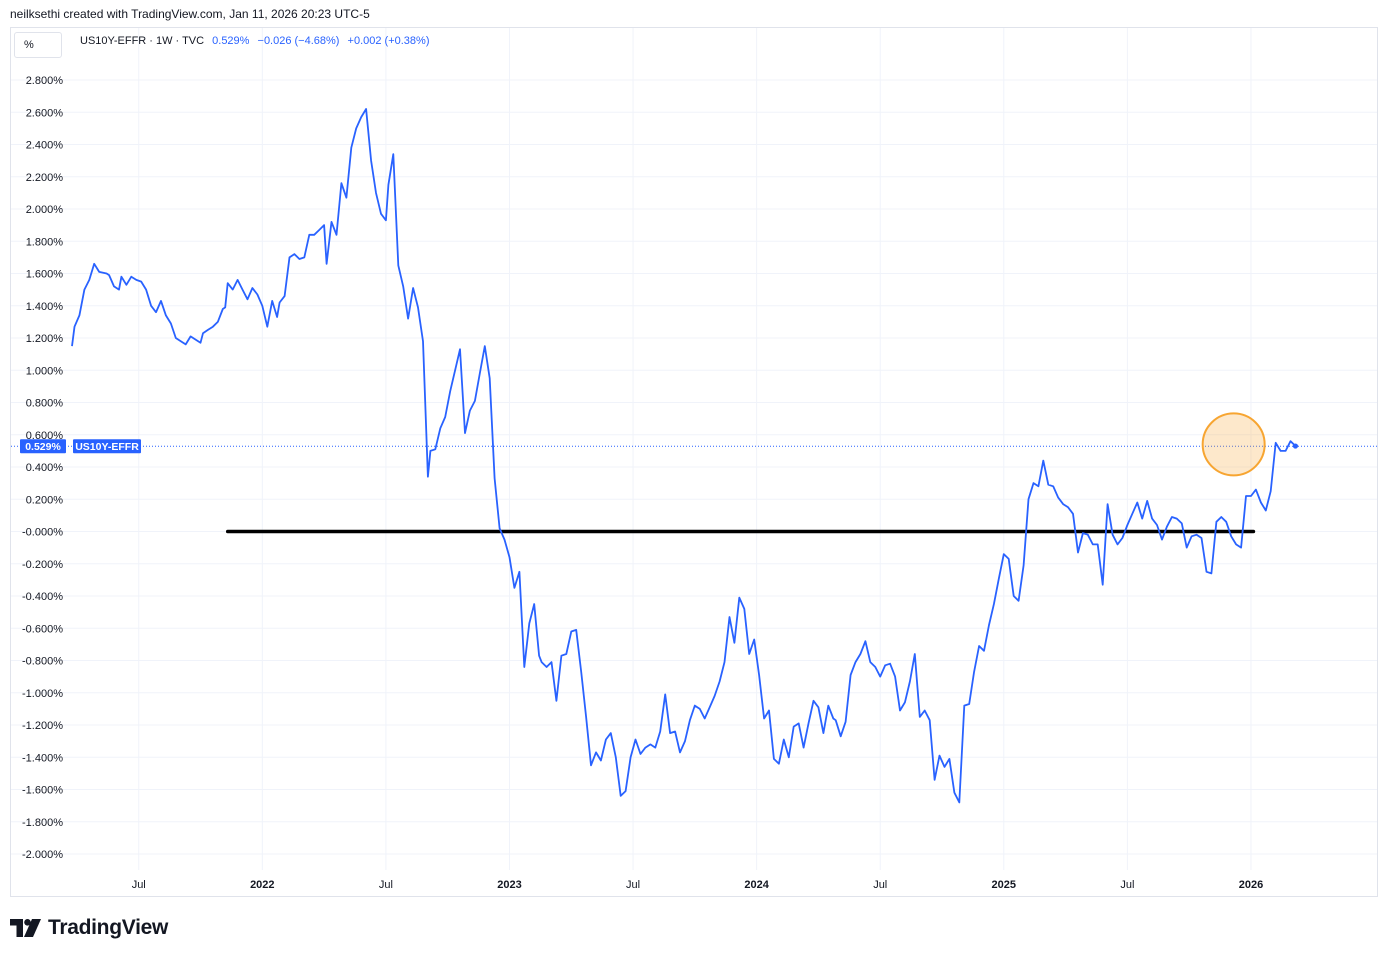 This screenshot has height=958, width=1388. What do you see at coordinates (42, 597) in the screenshot?
I see `y-tick-label: -0.400%` at bounding box center [42, 597].